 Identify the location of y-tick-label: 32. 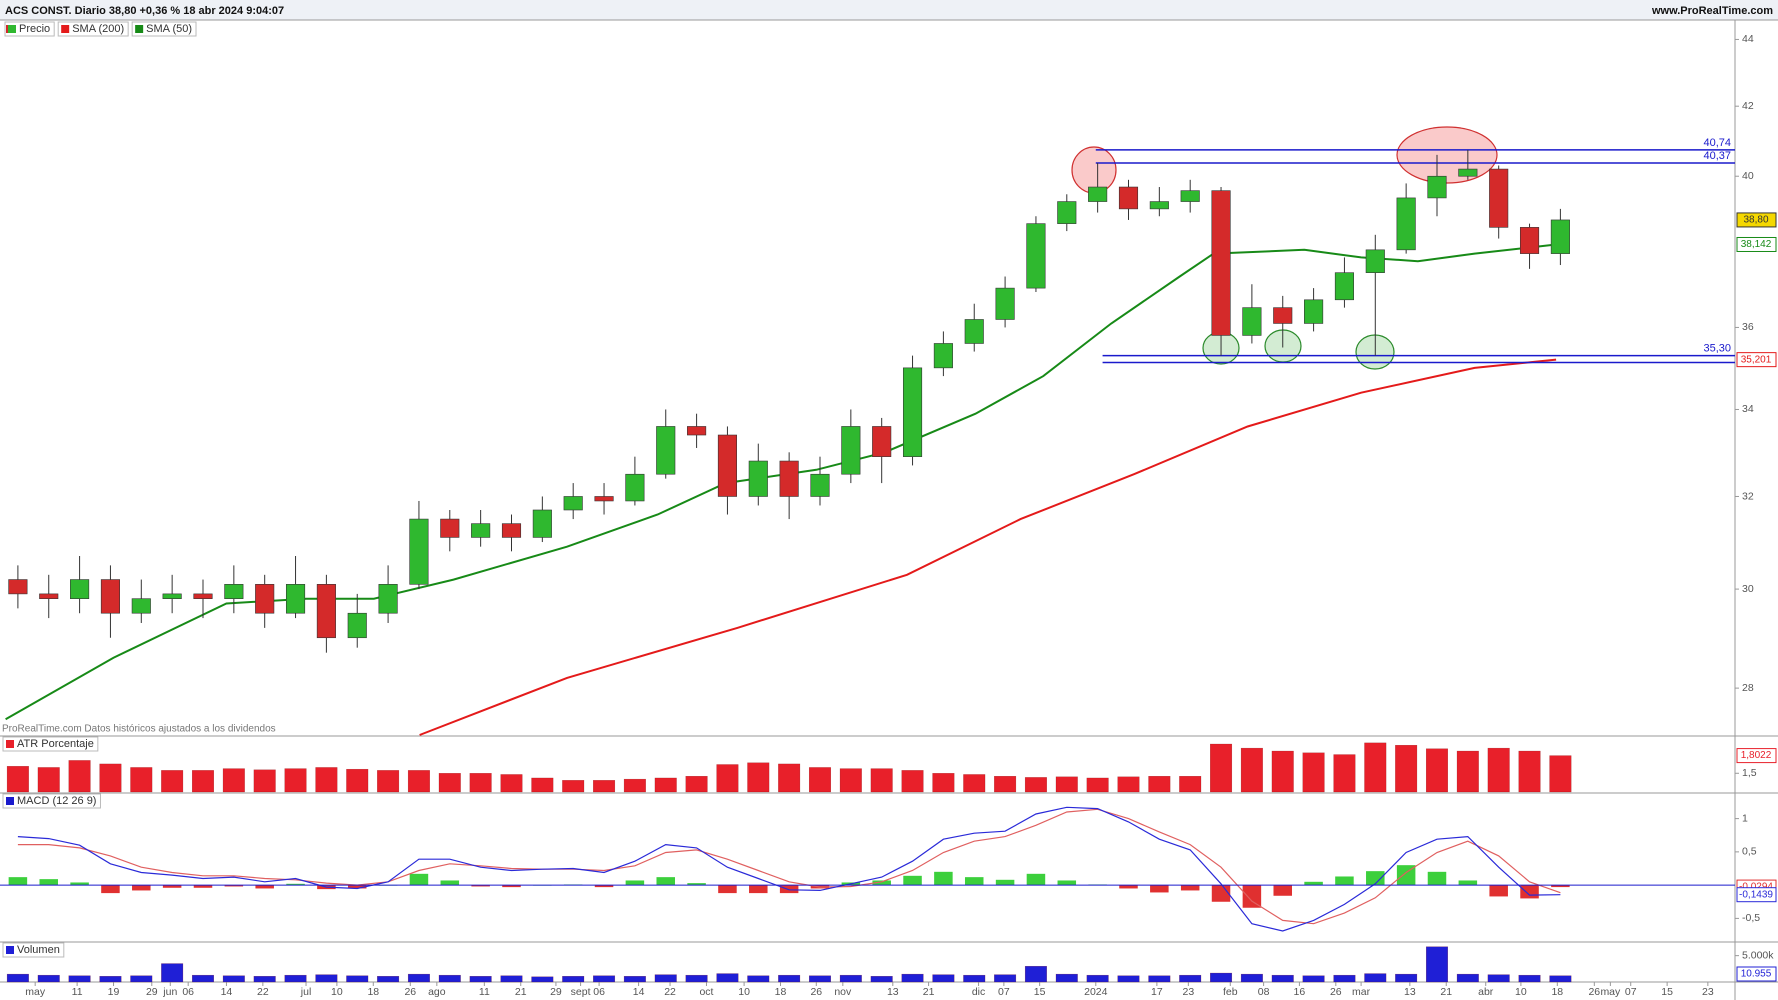
(1748, 496).